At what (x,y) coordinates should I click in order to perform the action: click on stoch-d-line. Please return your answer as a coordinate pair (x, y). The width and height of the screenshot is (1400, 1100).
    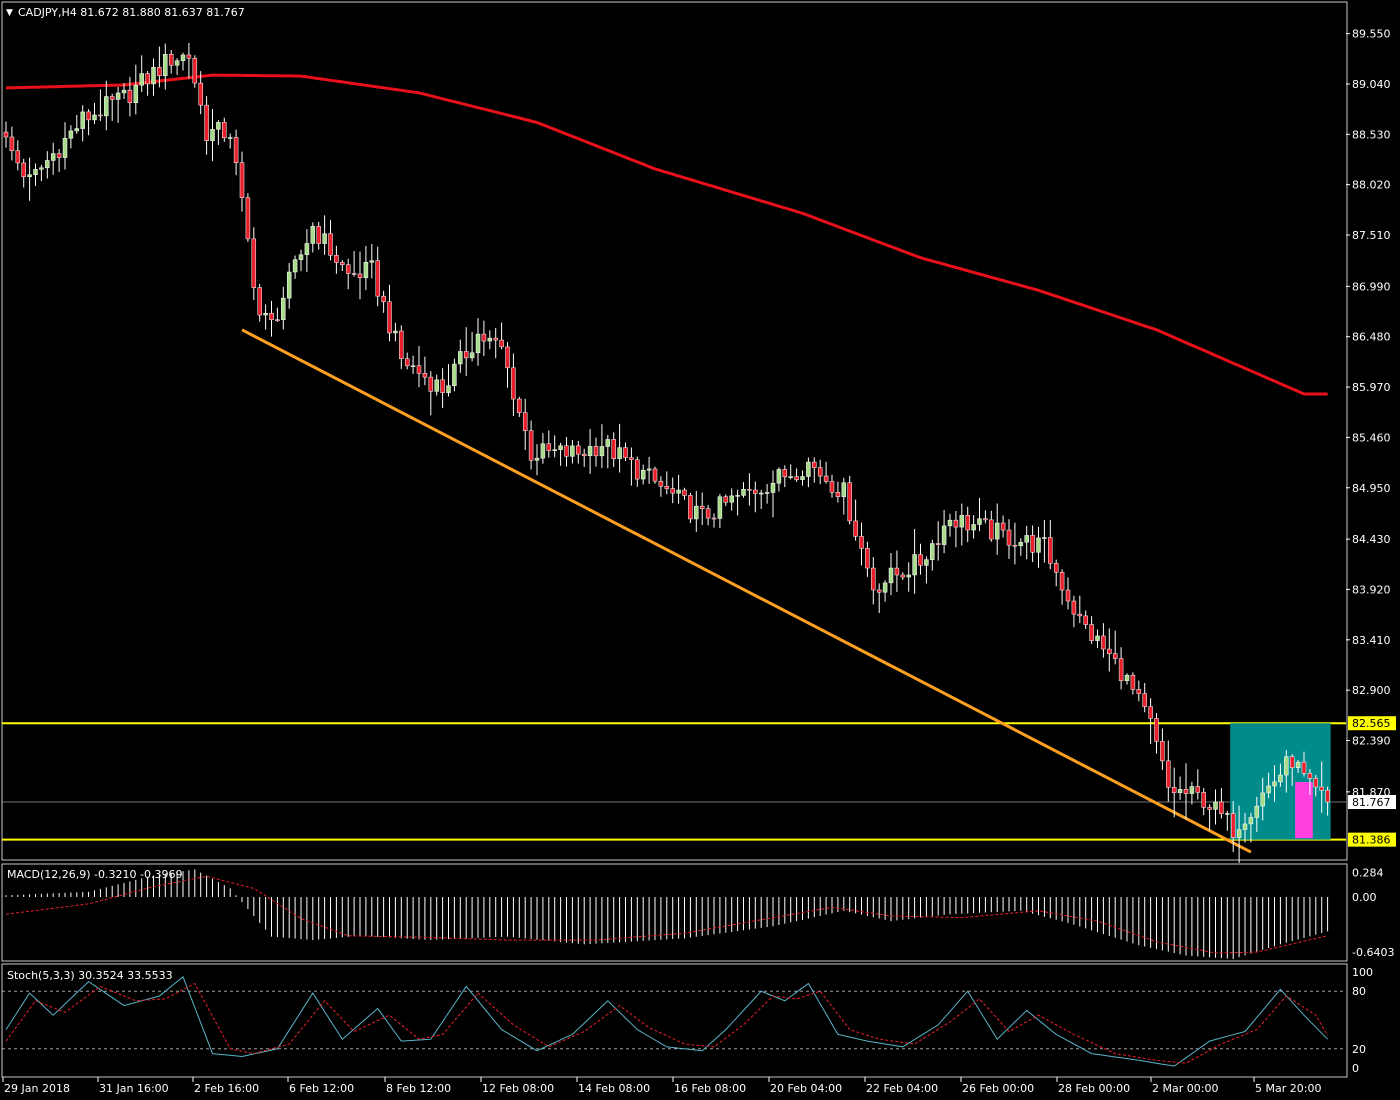
    Looking at the image, I should click on (667, 1023).